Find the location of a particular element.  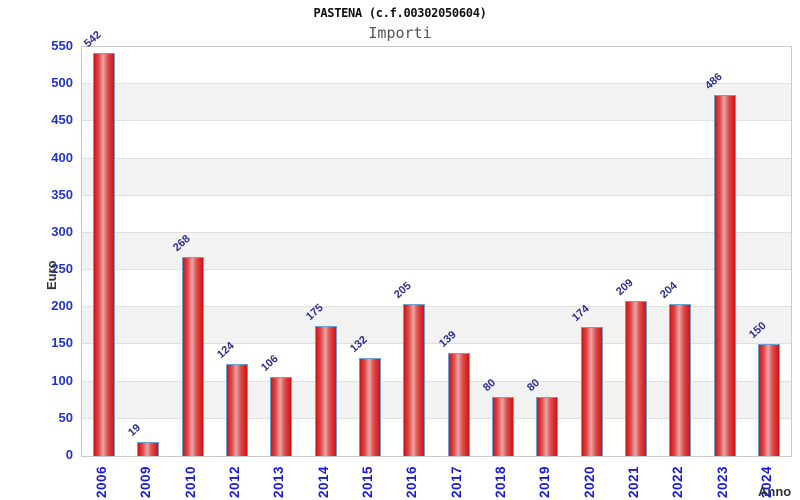

x-tick-label: 2015 is located at coordinates (368, 481).